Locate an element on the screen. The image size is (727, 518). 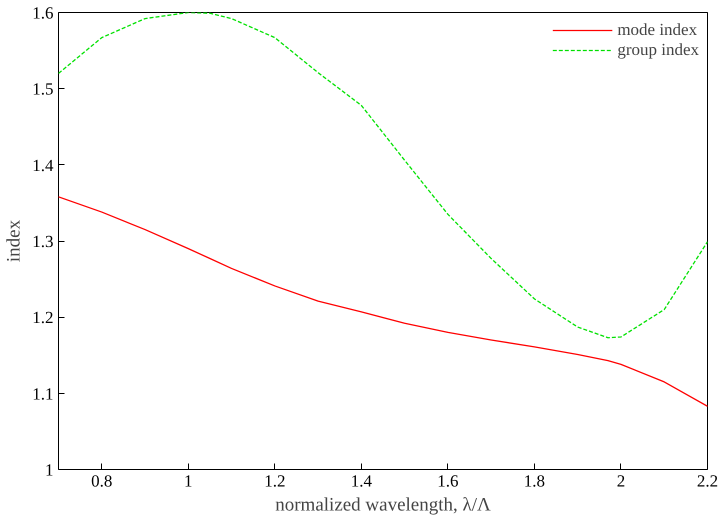
x-tick-label: 0.8 is located at coordinates (101, 481).